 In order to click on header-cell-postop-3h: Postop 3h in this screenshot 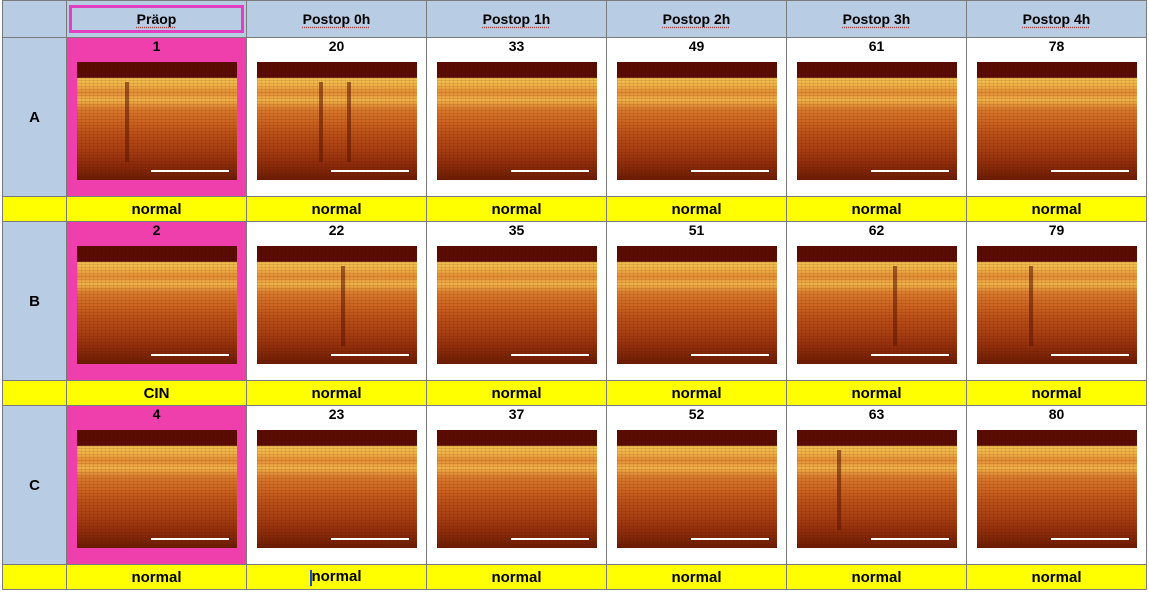, I will do `click(876, 19)`.